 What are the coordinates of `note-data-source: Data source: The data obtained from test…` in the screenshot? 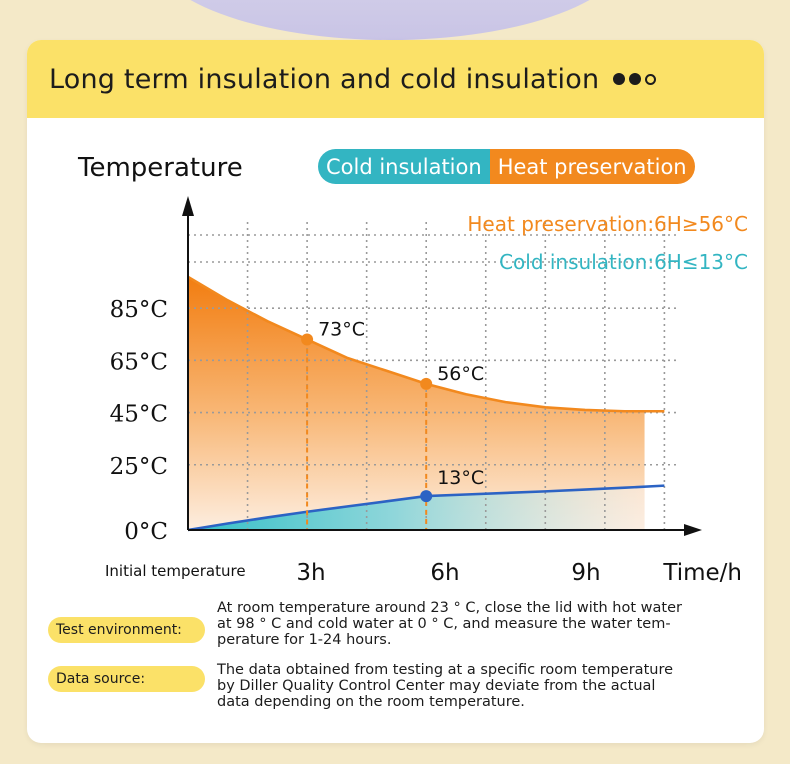 It's located at (398, 686).